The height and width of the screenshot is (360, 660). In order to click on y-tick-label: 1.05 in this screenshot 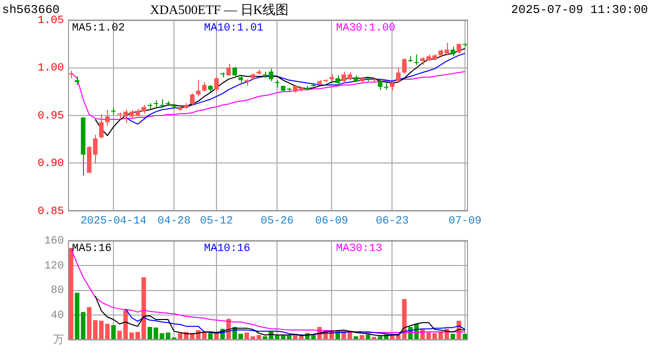, I will do `click(51, 20)`.